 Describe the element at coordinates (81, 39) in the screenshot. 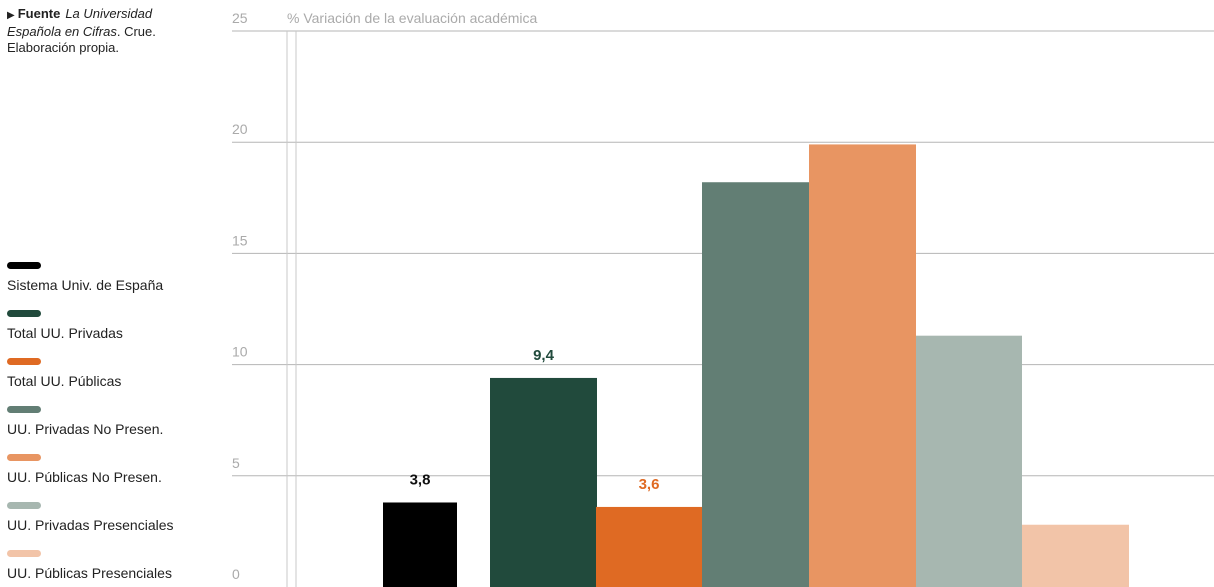

I see `source-rest: . Crue. Elaboración propia.` at that location.